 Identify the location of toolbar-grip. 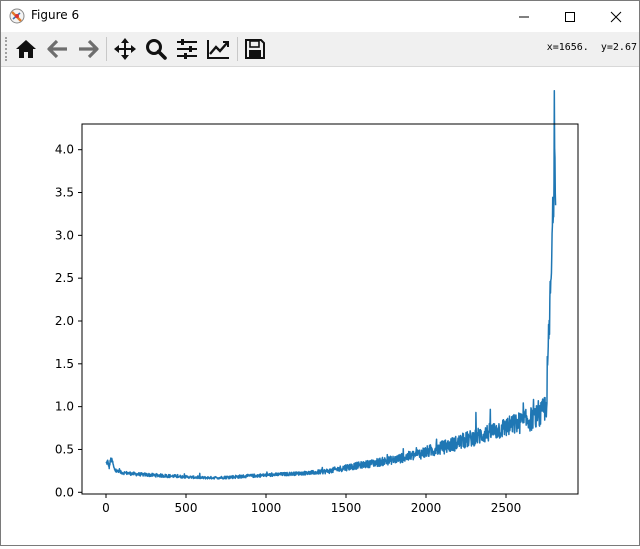
(7, 49).